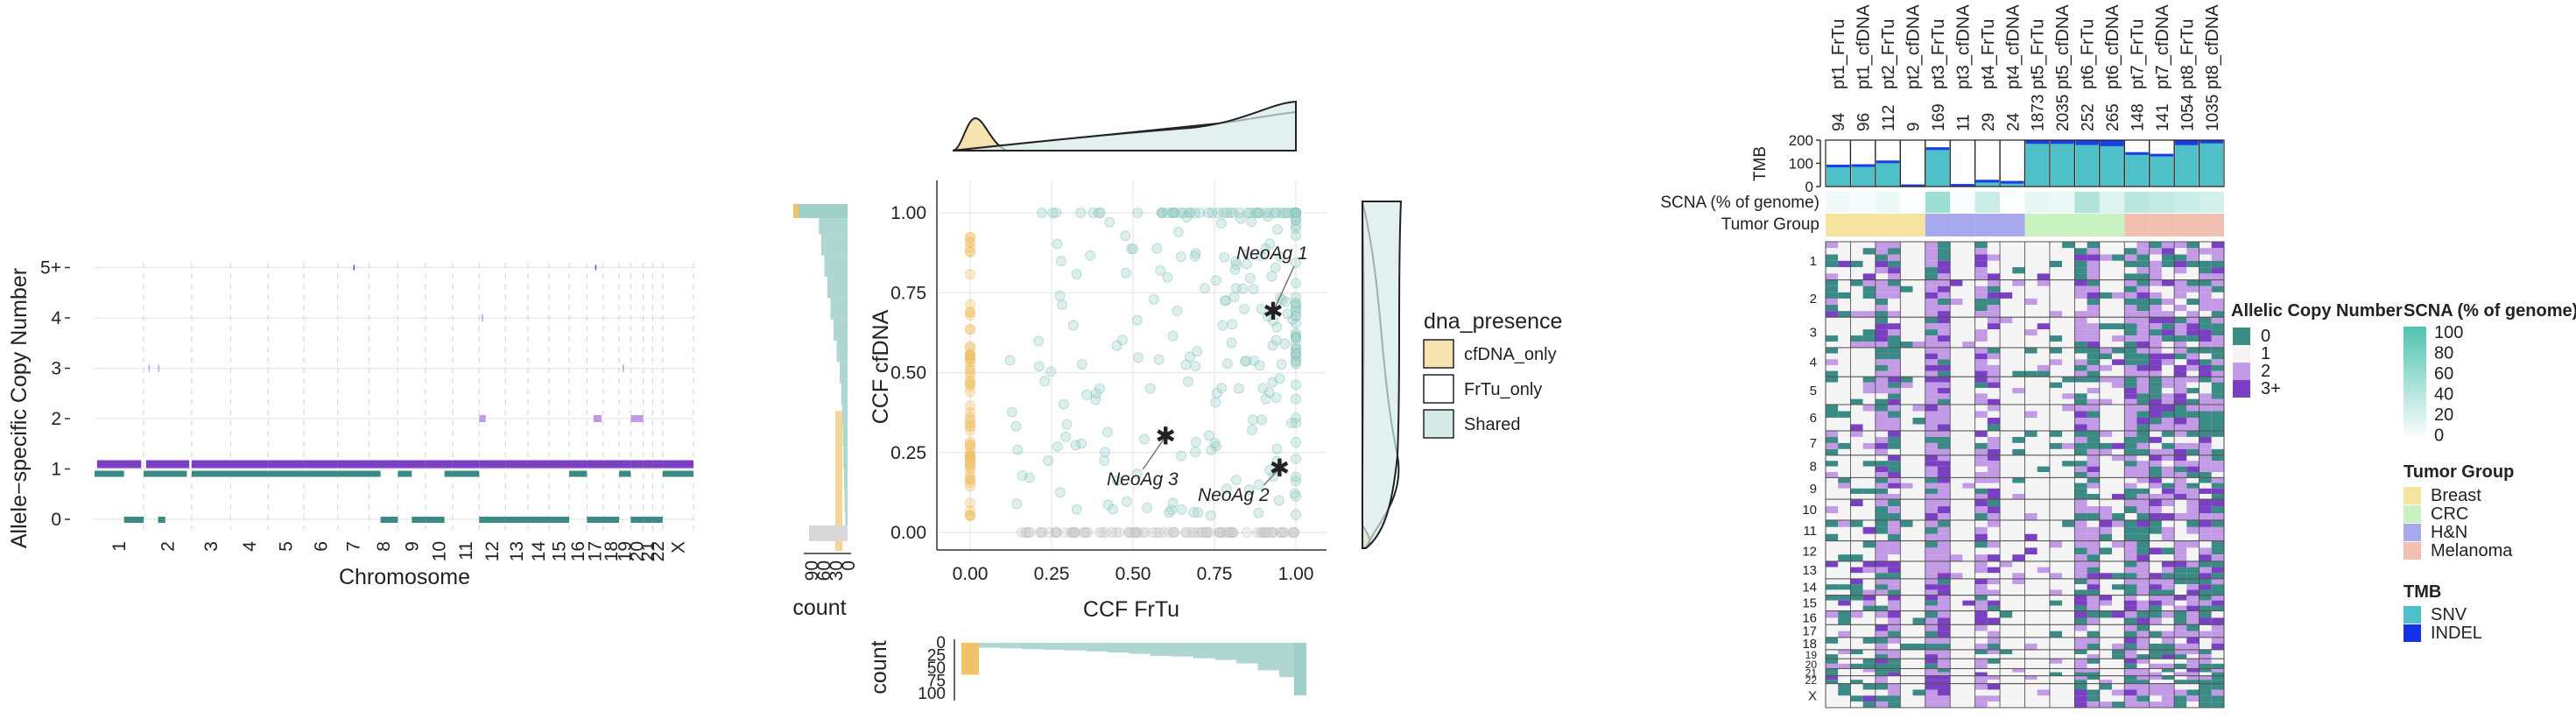 The width and height of the screenshot is (2576, 719). What do you see at coordinates (2113, 117) in the screenshot?
I see `tmb-value-label: 265` at bounding box center [2113, 117].